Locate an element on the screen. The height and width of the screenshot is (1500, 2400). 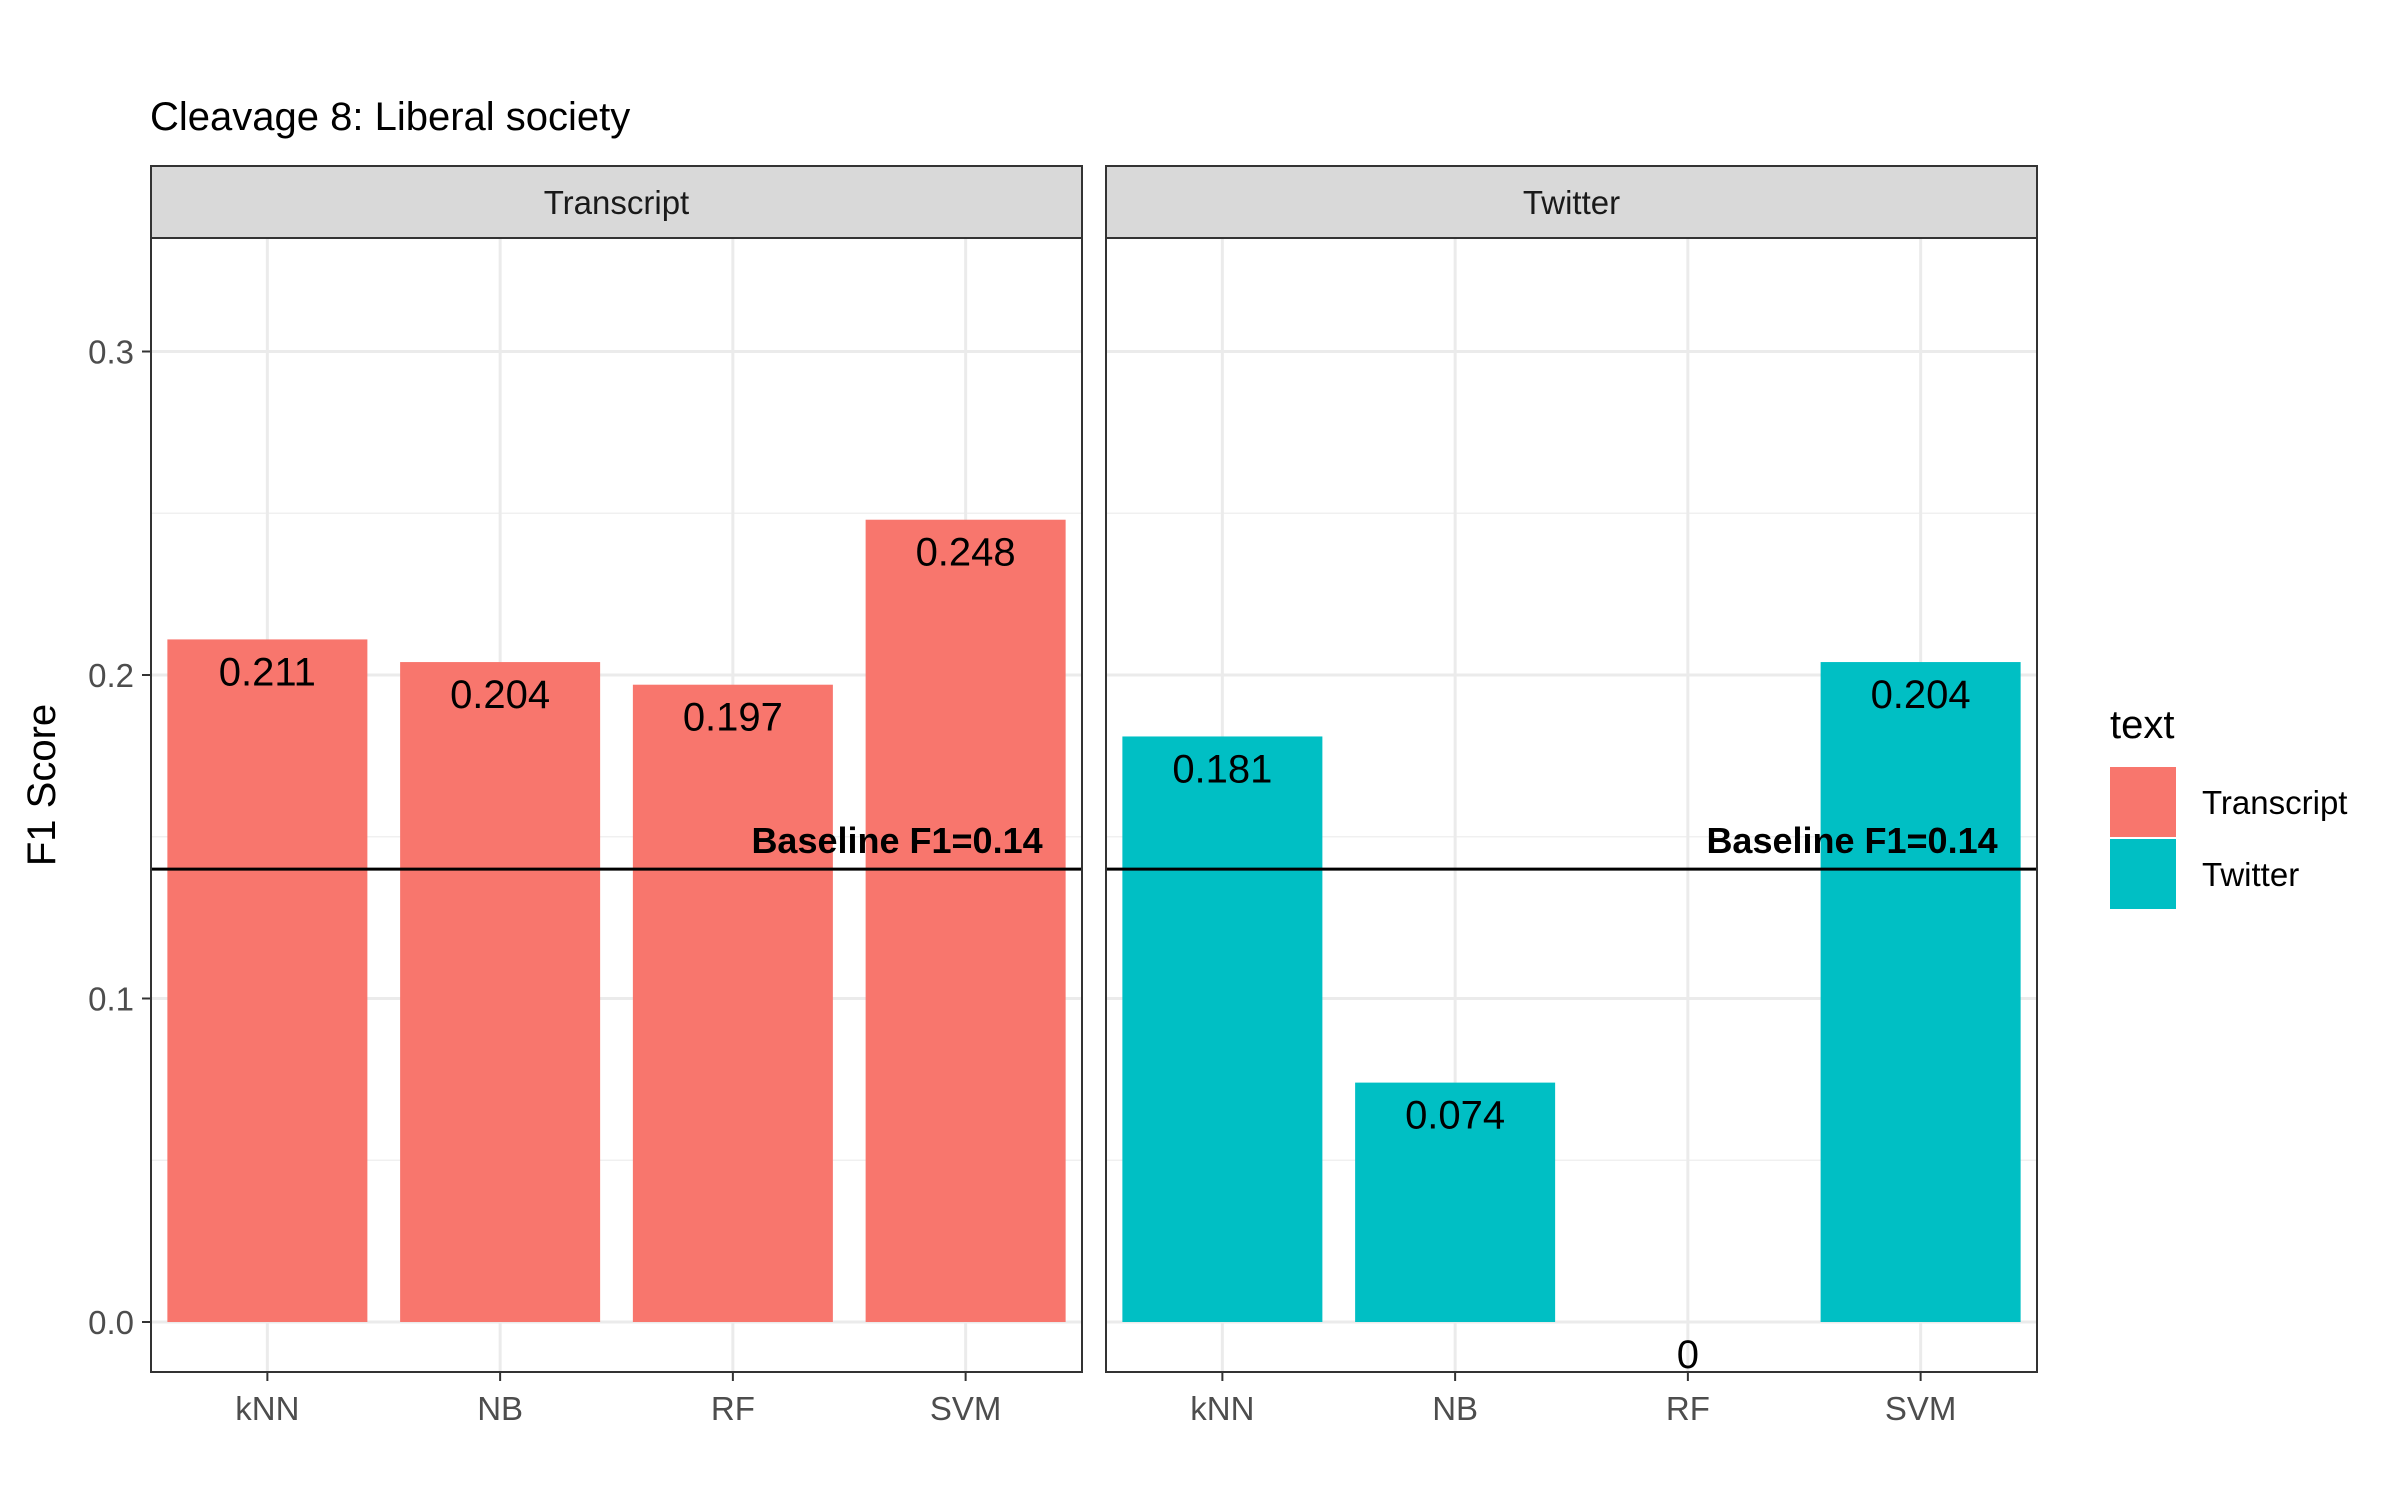
facet-strip-label: Transcript is located at coordinates (616, 202).